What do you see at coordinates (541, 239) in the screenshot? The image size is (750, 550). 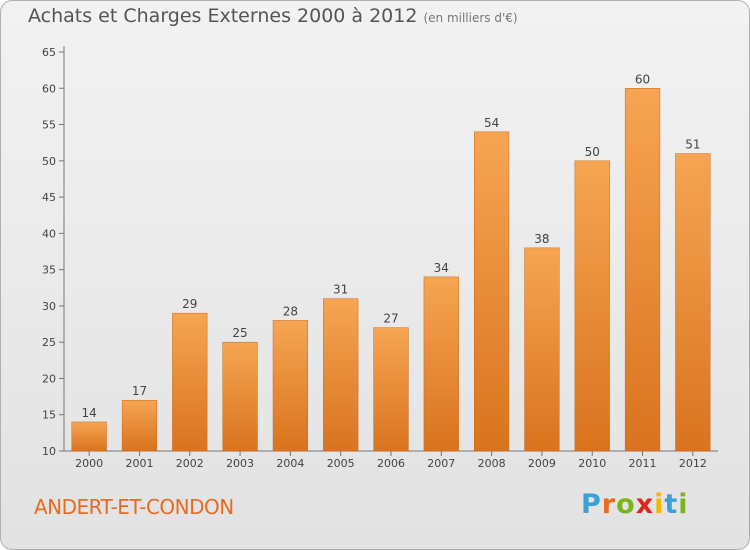 I see `bar-value-label: 38` at bounding box center [541, 239].